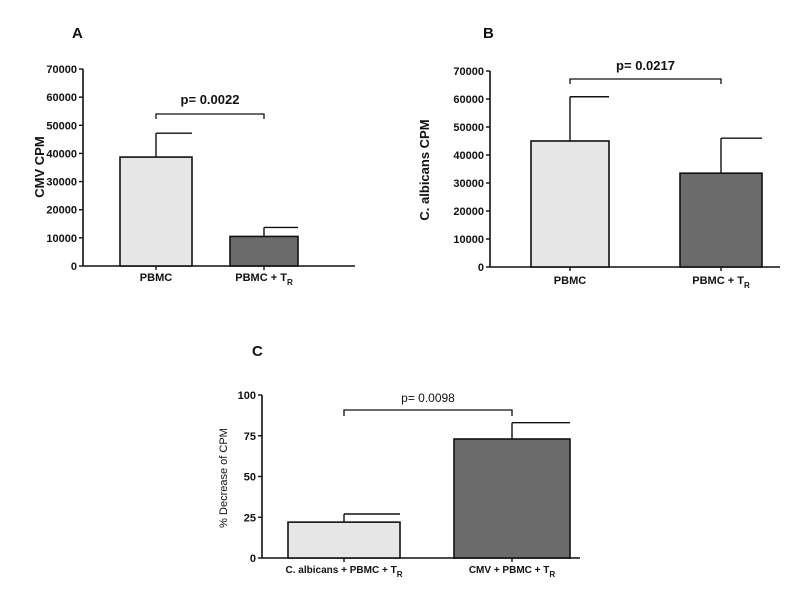 The width and height of the screenshot is (800, 599). I want to click on x-tick-label: C. albicans + PBMC + TR, so click(344, 572).